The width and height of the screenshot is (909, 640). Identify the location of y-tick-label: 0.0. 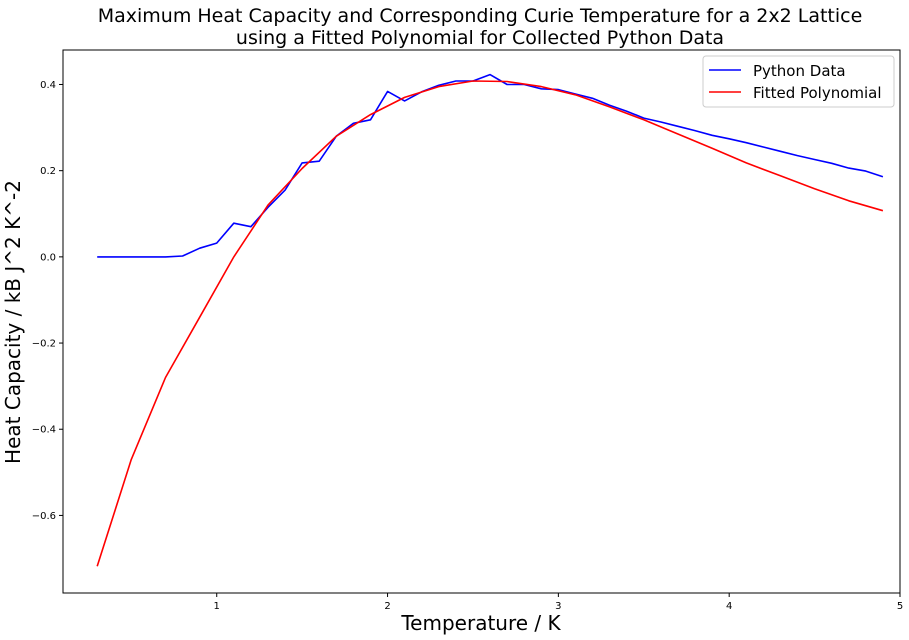
(48, 257).